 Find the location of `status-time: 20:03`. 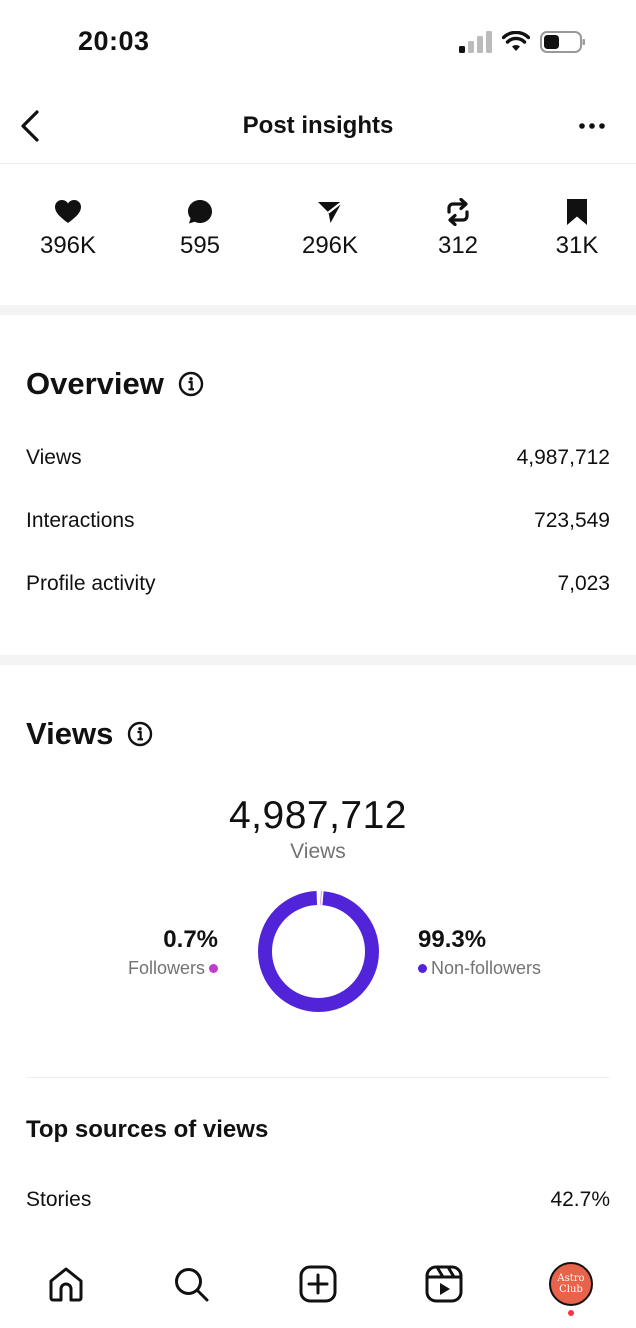

status-time: 20:03 is located at coordinates (114, 41).